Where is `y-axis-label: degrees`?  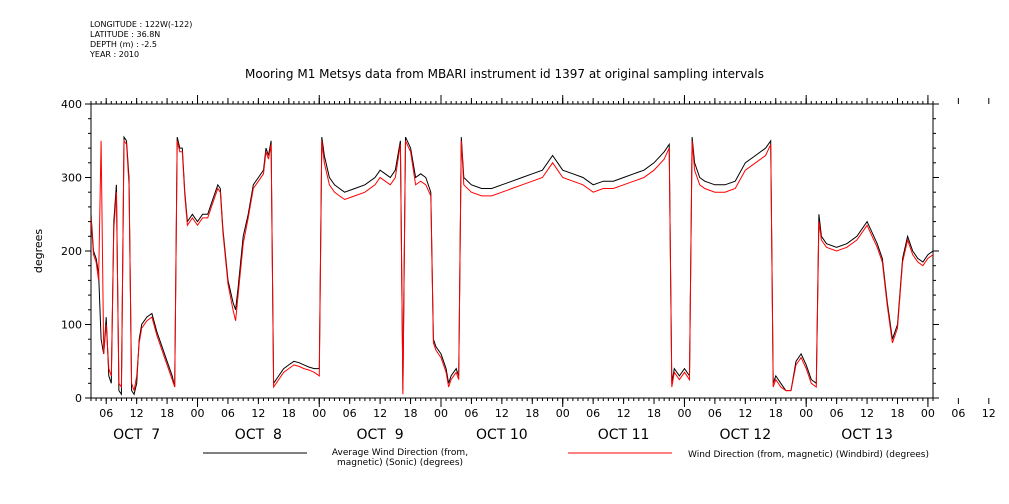
y-axis-label: degrees is located at coordinates (38, 251).